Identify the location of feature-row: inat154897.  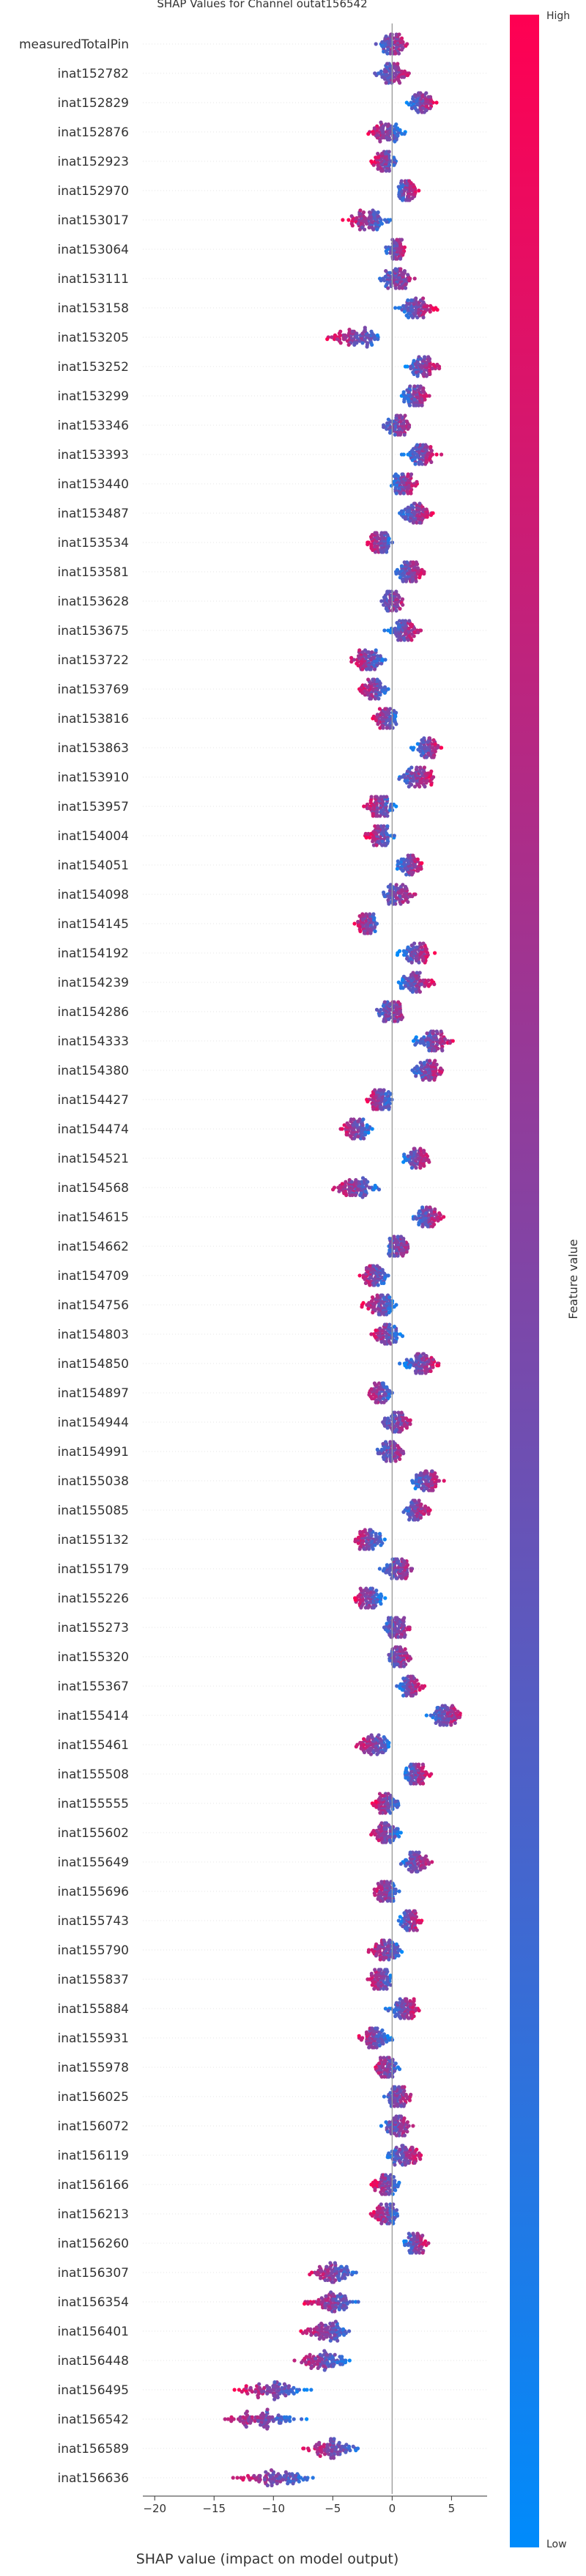
(273, 1392).